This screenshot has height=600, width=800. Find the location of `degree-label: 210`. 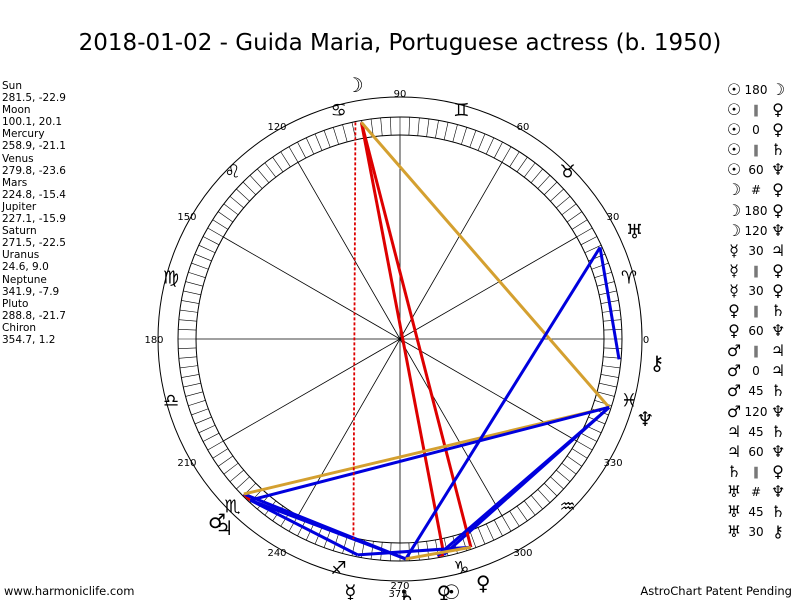

degree-label: 210 is located at coordinates (186, 463).